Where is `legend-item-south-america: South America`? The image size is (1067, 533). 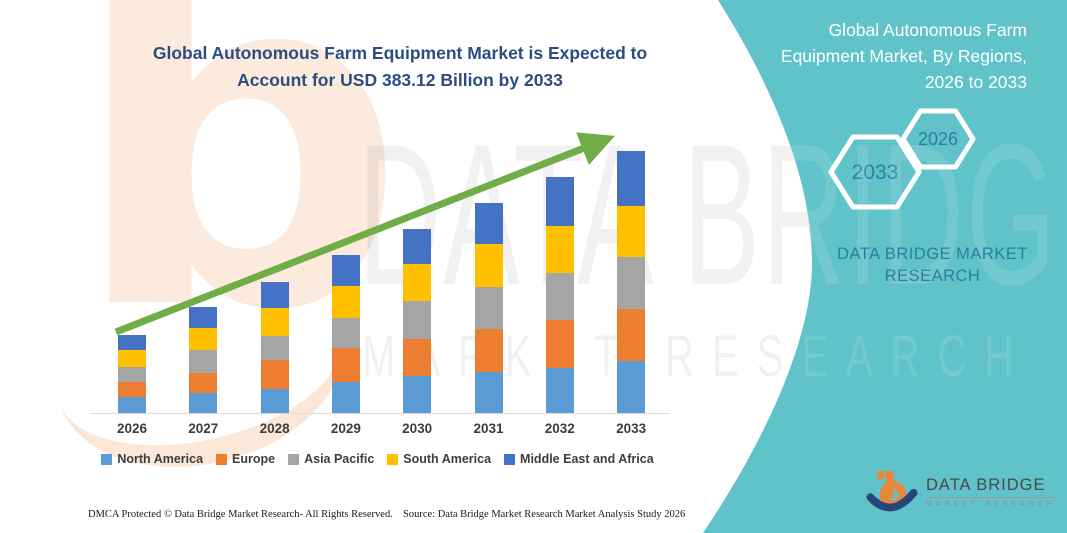
legend-item-south-america: South America is located at coordinates (439, 459).